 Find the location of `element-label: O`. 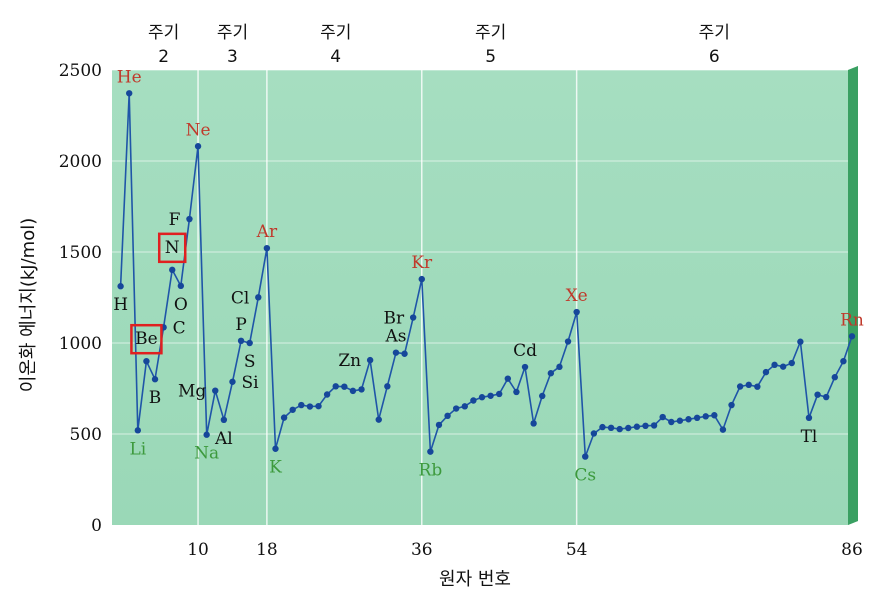

element-label: O is located at coordinates (181, 305).